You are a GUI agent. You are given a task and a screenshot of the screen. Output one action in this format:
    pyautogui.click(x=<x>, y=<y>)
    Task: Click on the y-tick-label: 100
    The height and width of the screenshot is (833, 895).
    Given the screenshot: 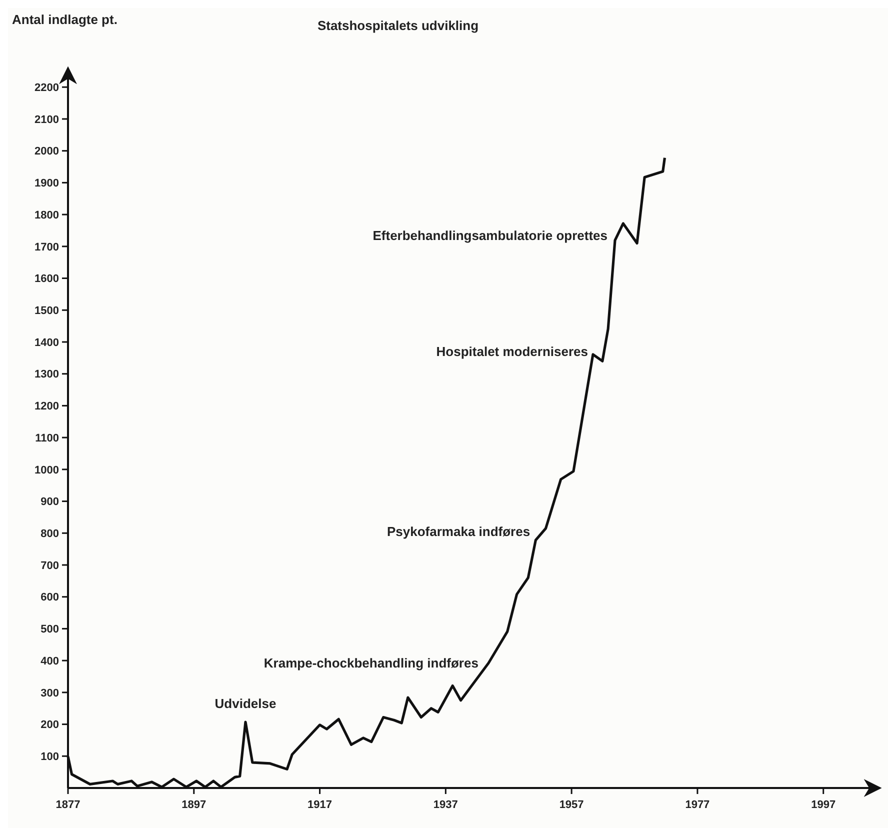 What is the action you would take?
    pyautogui.click(x=49, y=756)
    